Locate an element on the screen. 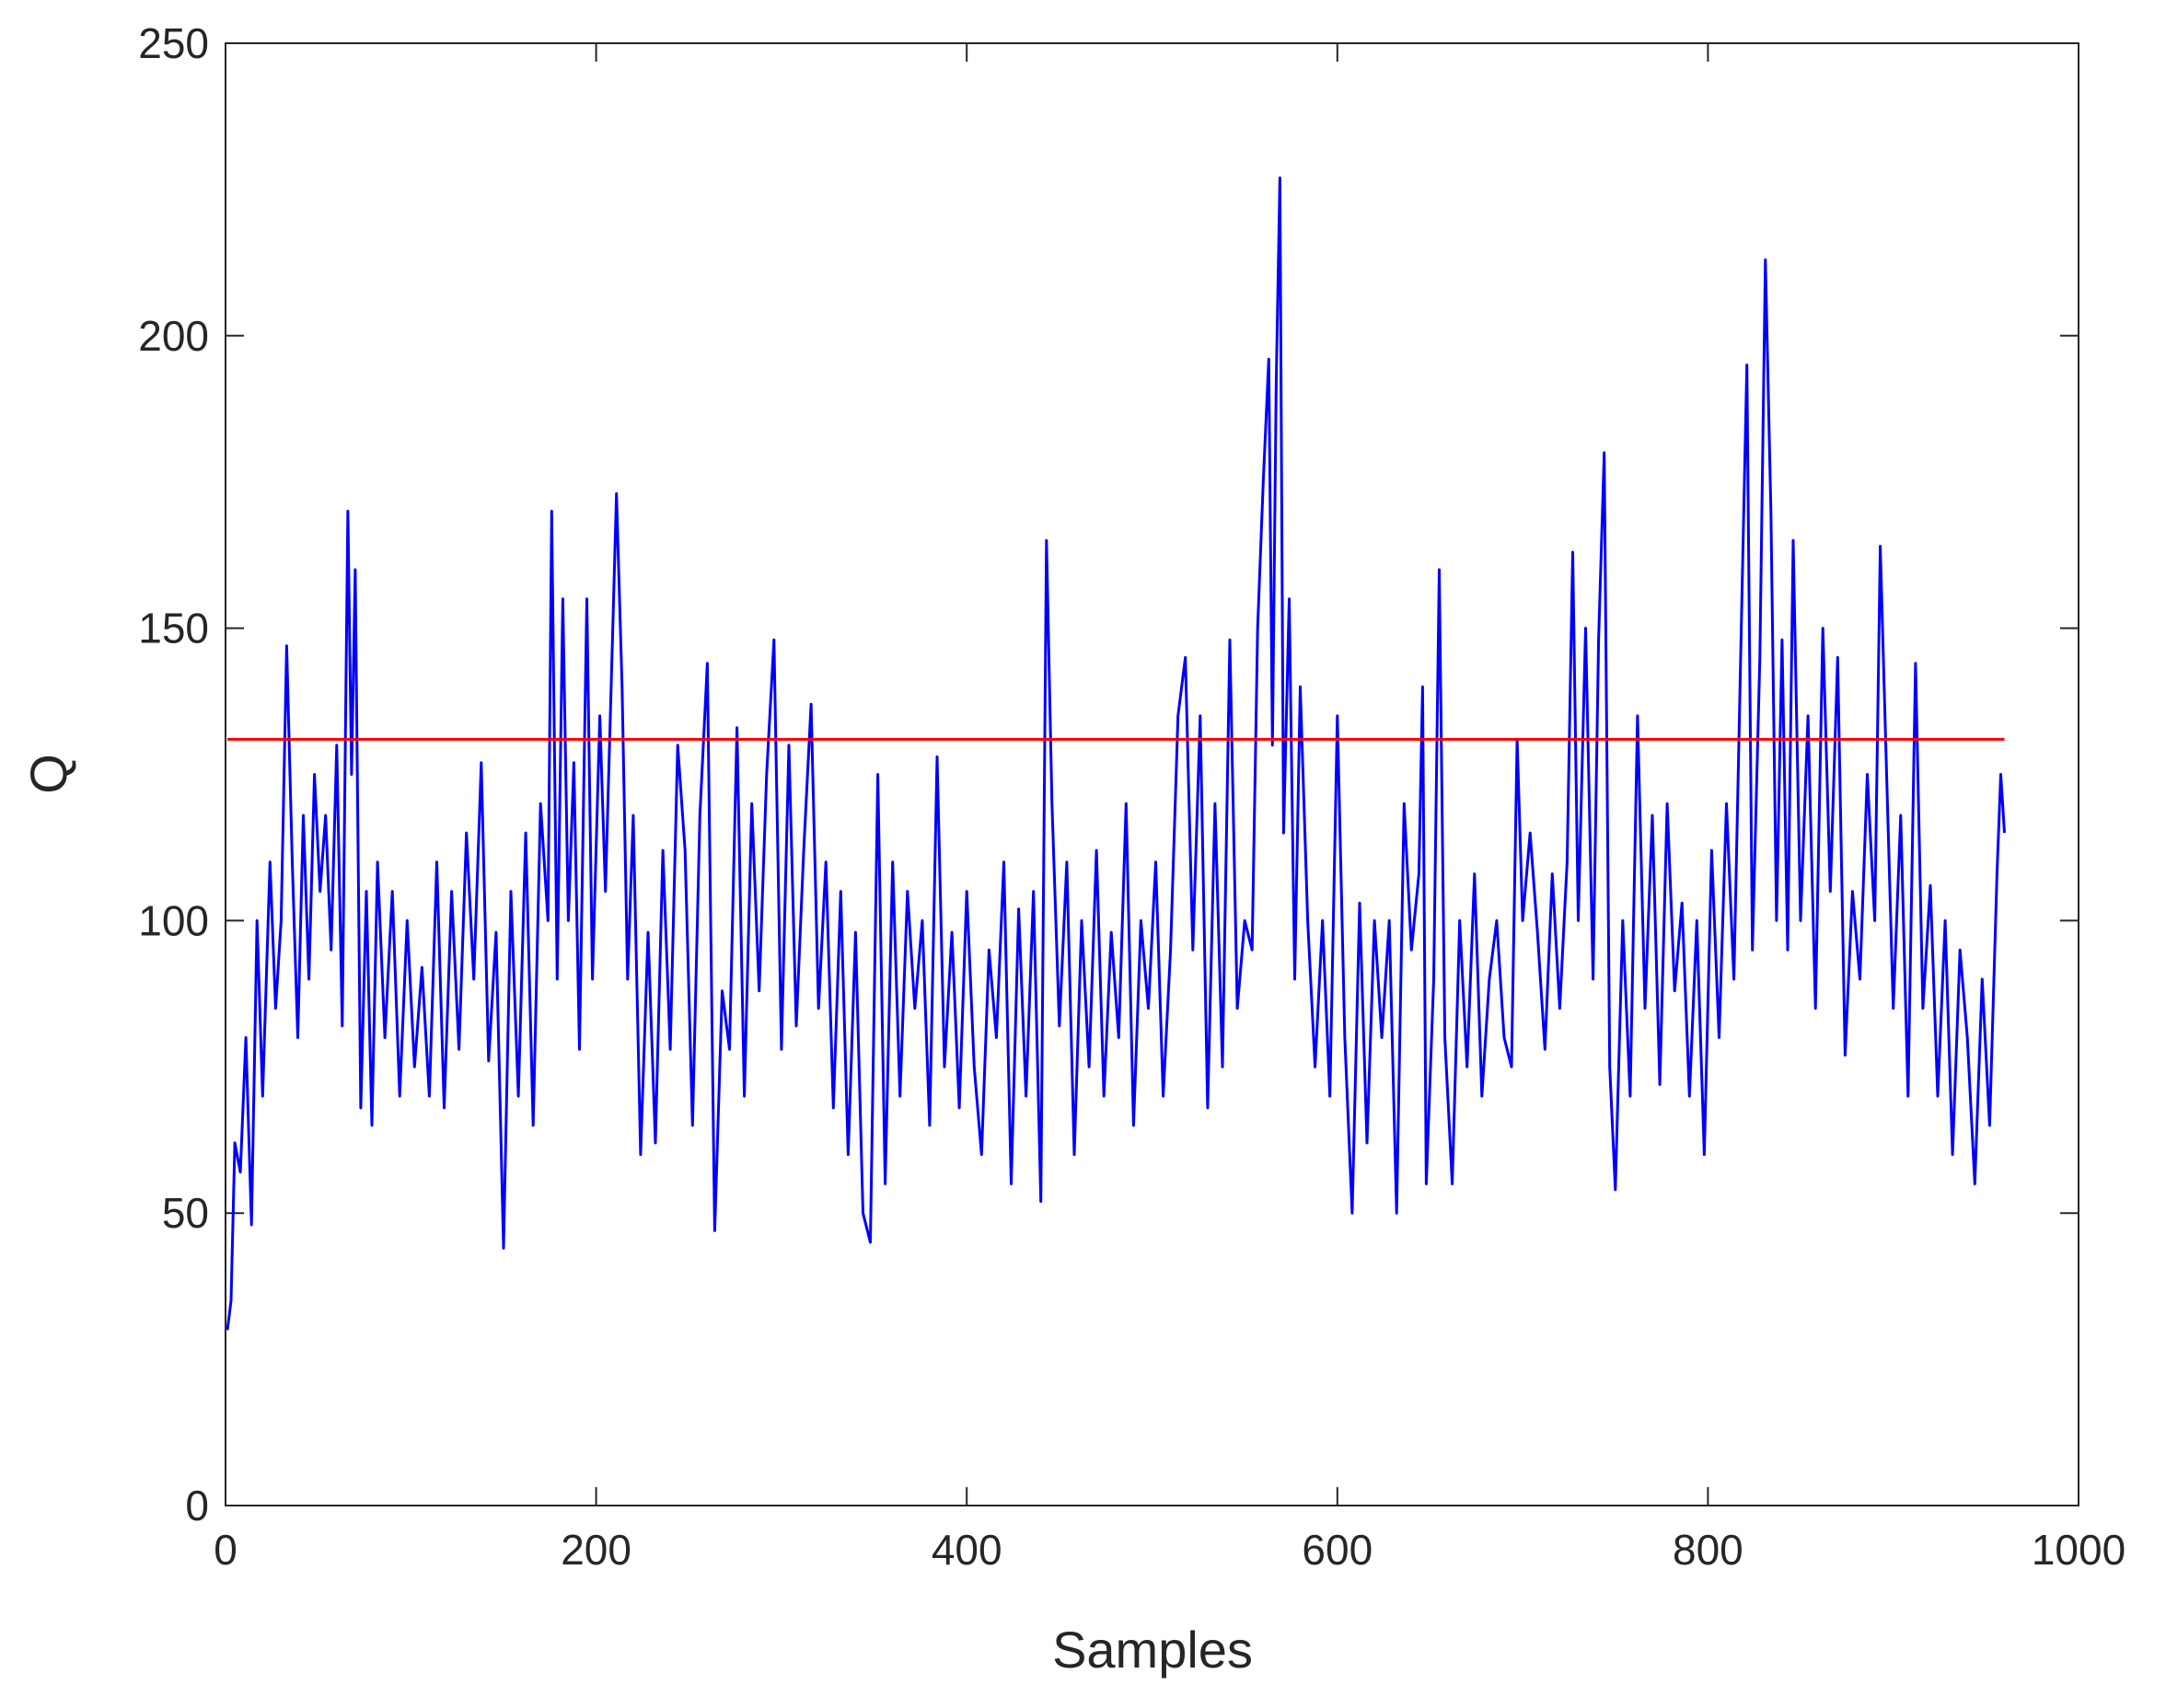 The width and height of the screenshot is (2166, 1708). x-tick-label: 200 is located at coordinates (596, 1550).